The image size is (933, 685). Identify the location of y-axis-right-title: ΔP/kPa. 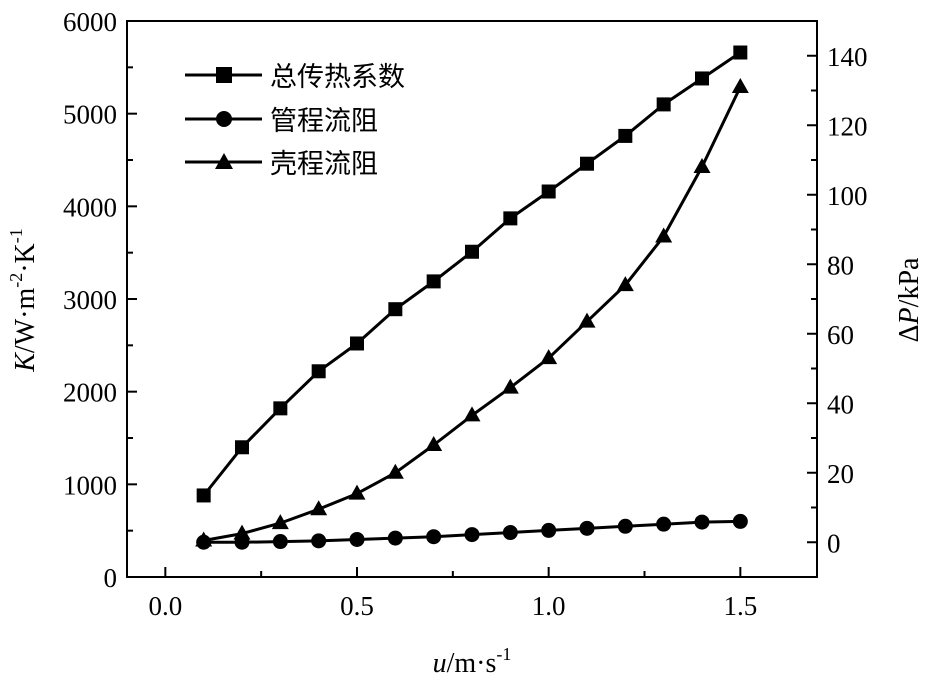
(909, 299).